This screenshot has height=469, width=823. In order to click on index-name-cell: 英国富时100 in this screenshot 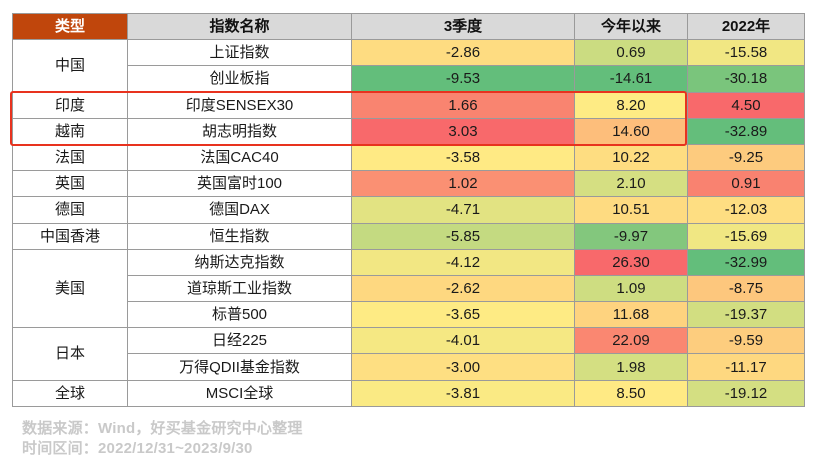, I will do `click(239, 184)`.